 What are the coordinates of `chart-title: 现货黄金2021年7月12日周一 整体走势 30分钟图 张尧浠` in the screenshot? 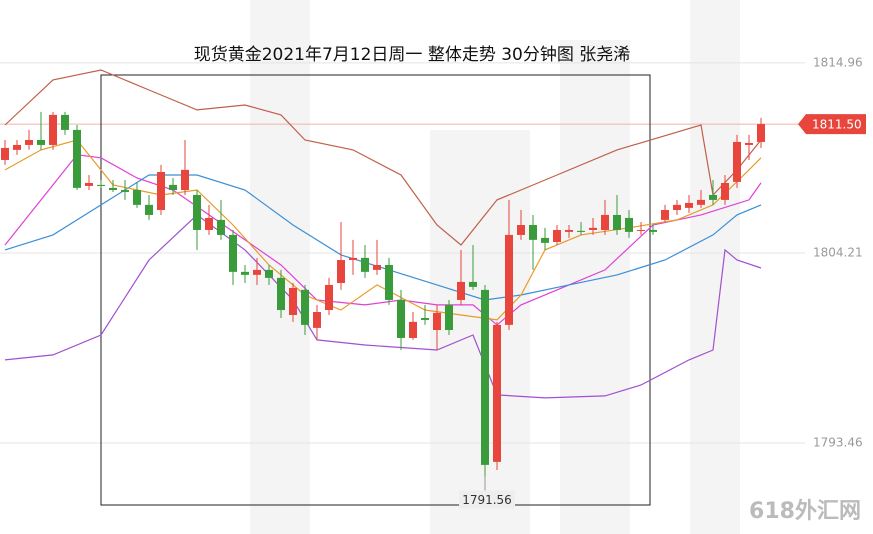 It's located at (412, 55).